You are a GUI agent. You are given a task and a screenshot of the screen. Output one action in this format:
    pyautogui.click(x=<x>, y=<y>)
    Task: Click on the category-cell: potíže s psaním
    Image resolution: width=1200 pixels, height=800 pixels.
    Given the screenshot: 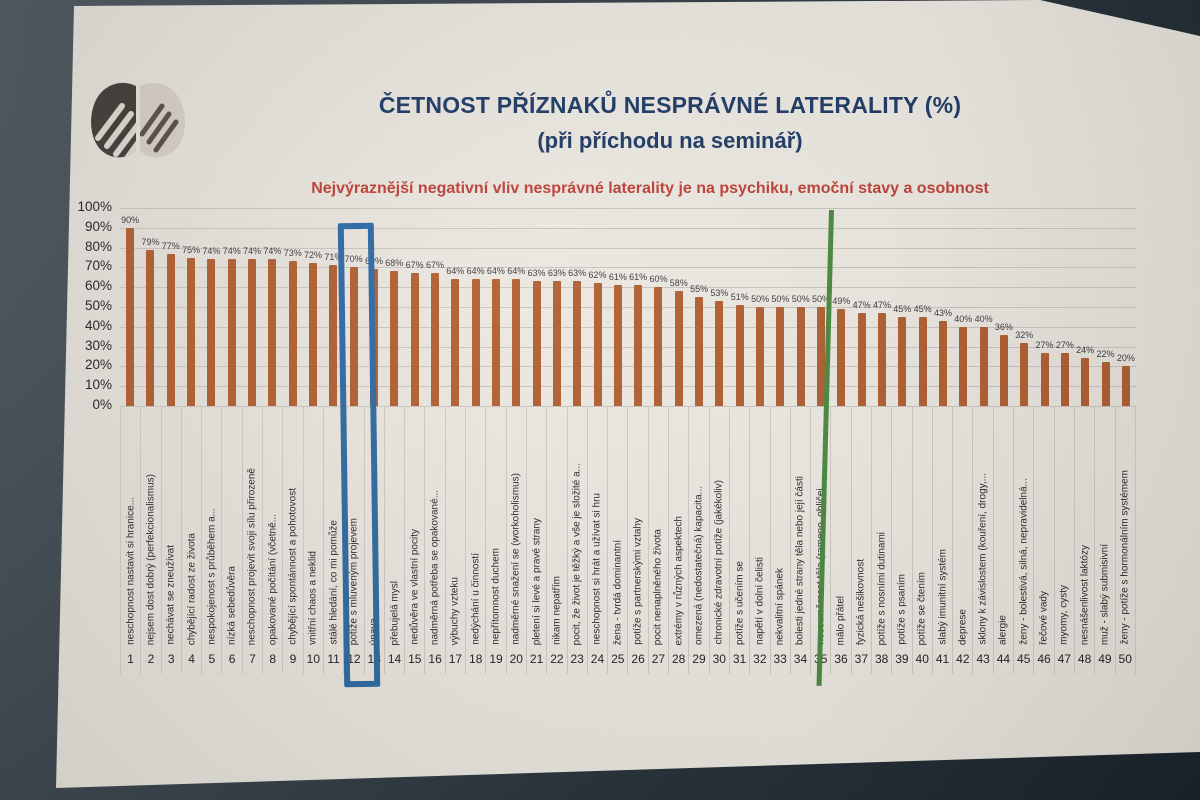 What is the action you would take?
    pyautogui.click(x=902, y=527)
    